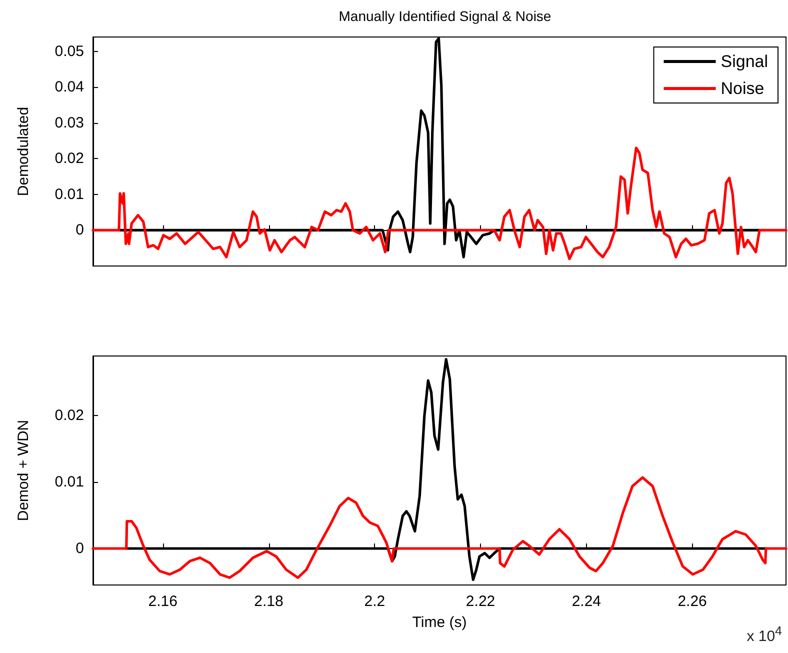 Image resolution: width=788 pixels, height=653 pixels. Describe the element at coordinates (375, 601) in the screenshot. I see `x-tick-label: 2.2` at that location.